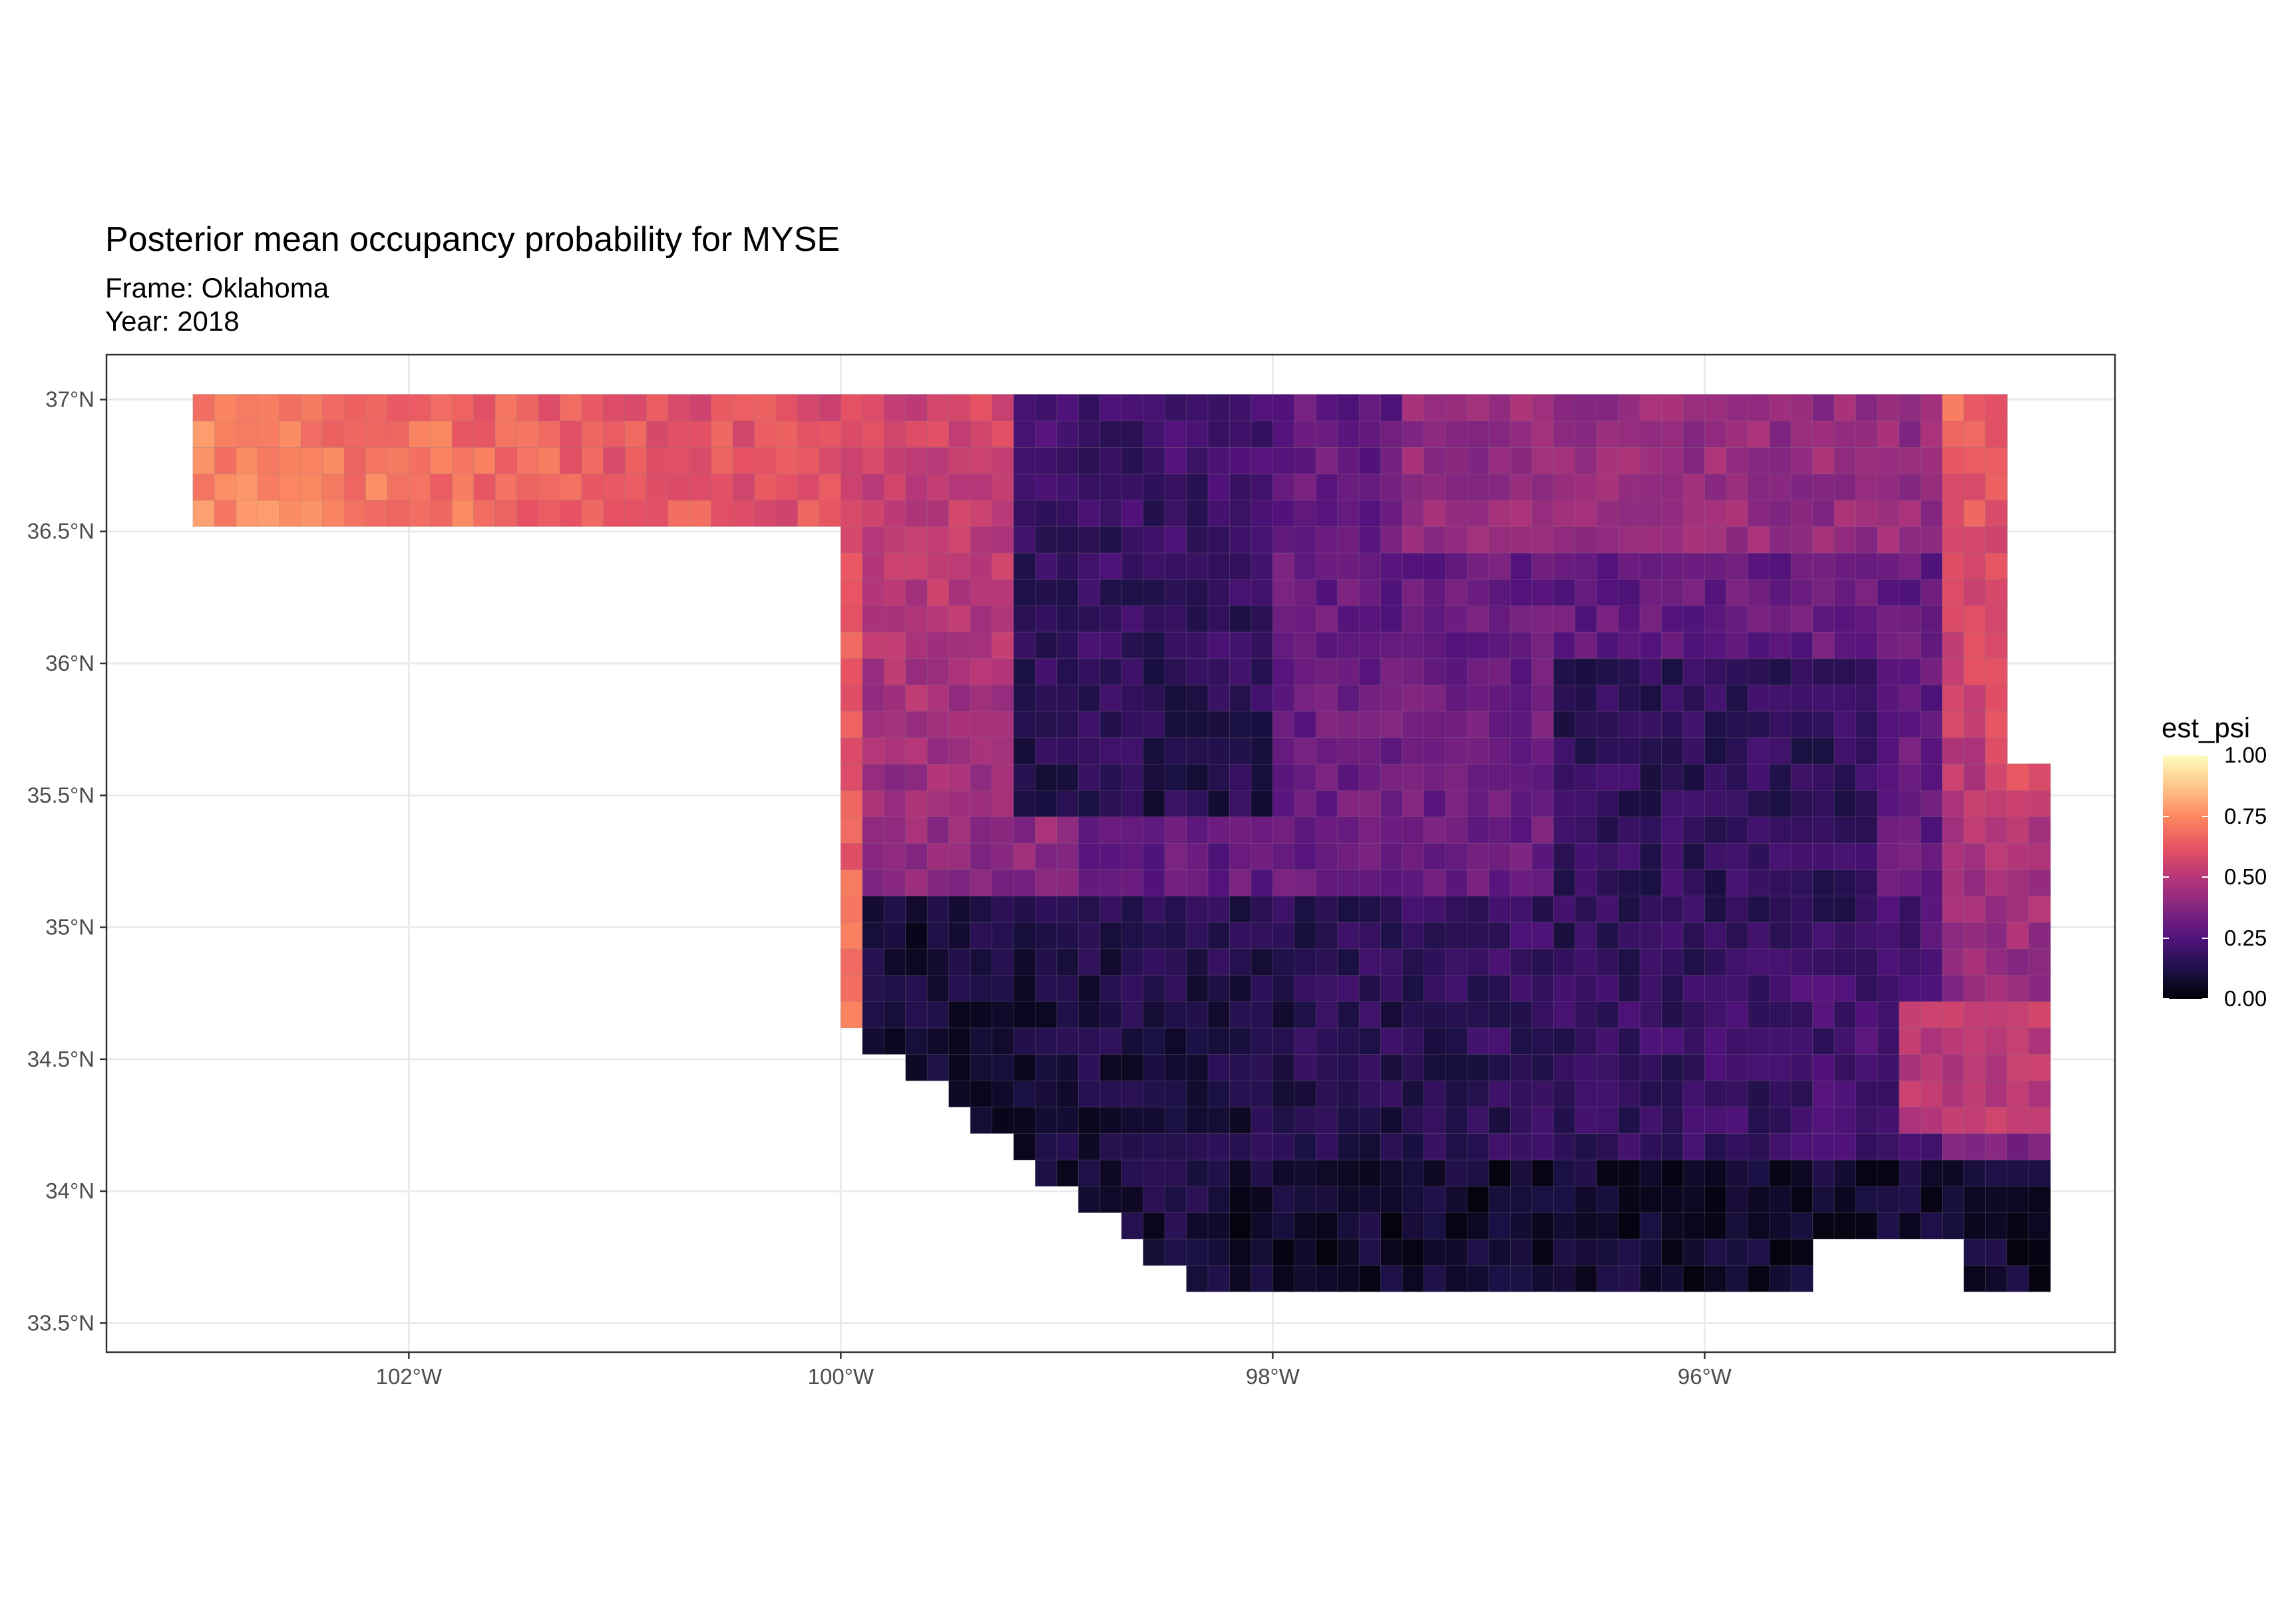 The width and height of the screenshot is (2296, 1615). I want to click on y-tick-label: 35°N, so click(70, 928).